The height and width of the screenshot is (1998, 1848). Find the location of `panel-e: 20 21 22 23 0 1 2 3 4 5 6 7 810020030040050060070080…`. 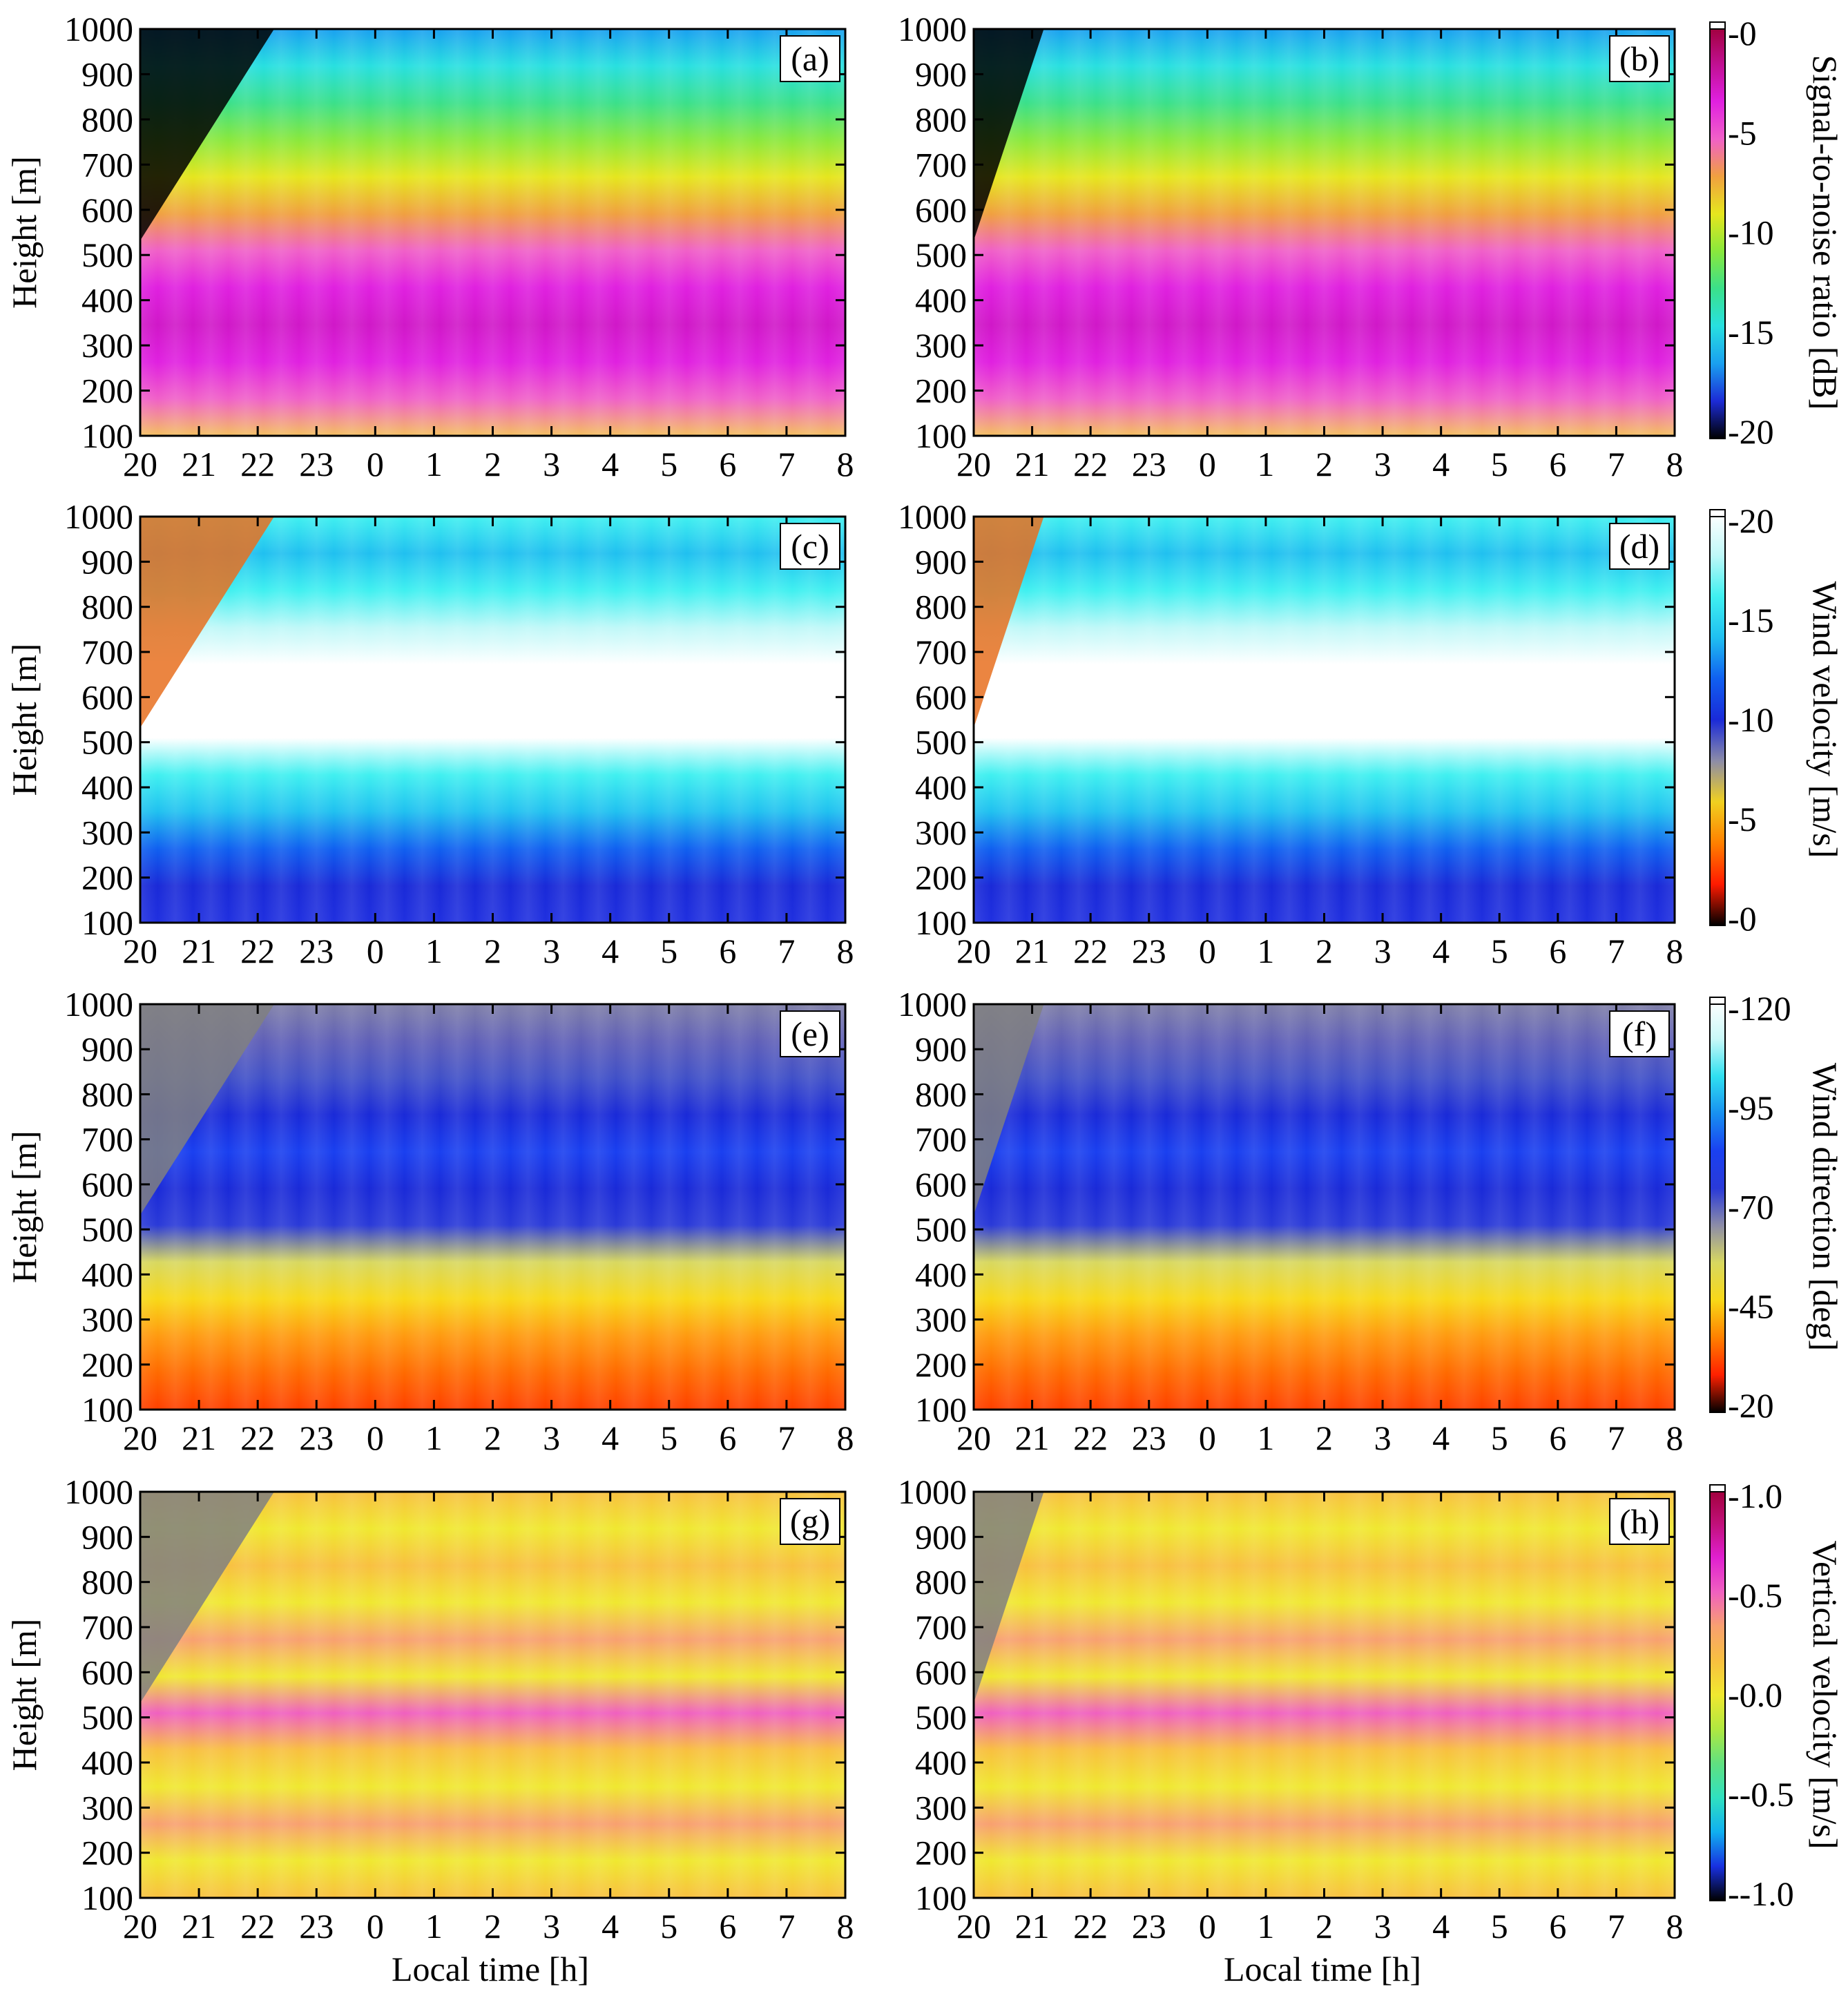

panel-e: 20 21 22 23 0 1 2 3 4 5 6 7 810020030040050060070080… is located at coordinates (429, 1221).